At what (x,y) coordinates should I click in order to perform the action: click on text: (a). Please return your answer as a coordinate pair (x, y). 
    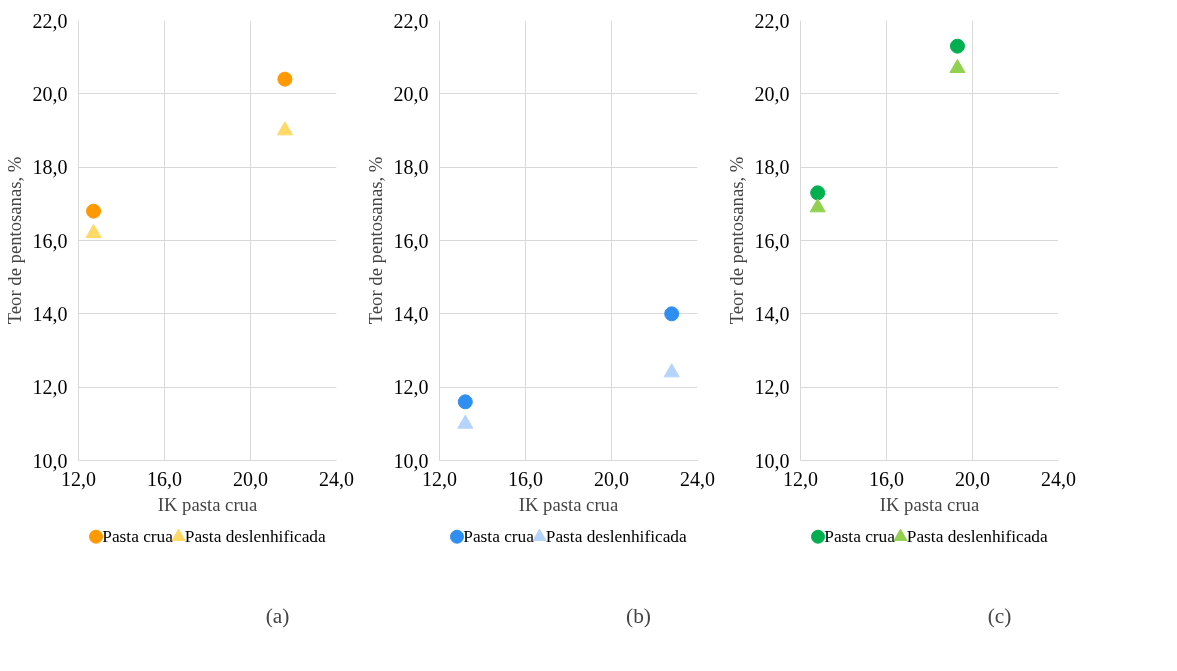
    Looking at the image, I should click on (277, 615).